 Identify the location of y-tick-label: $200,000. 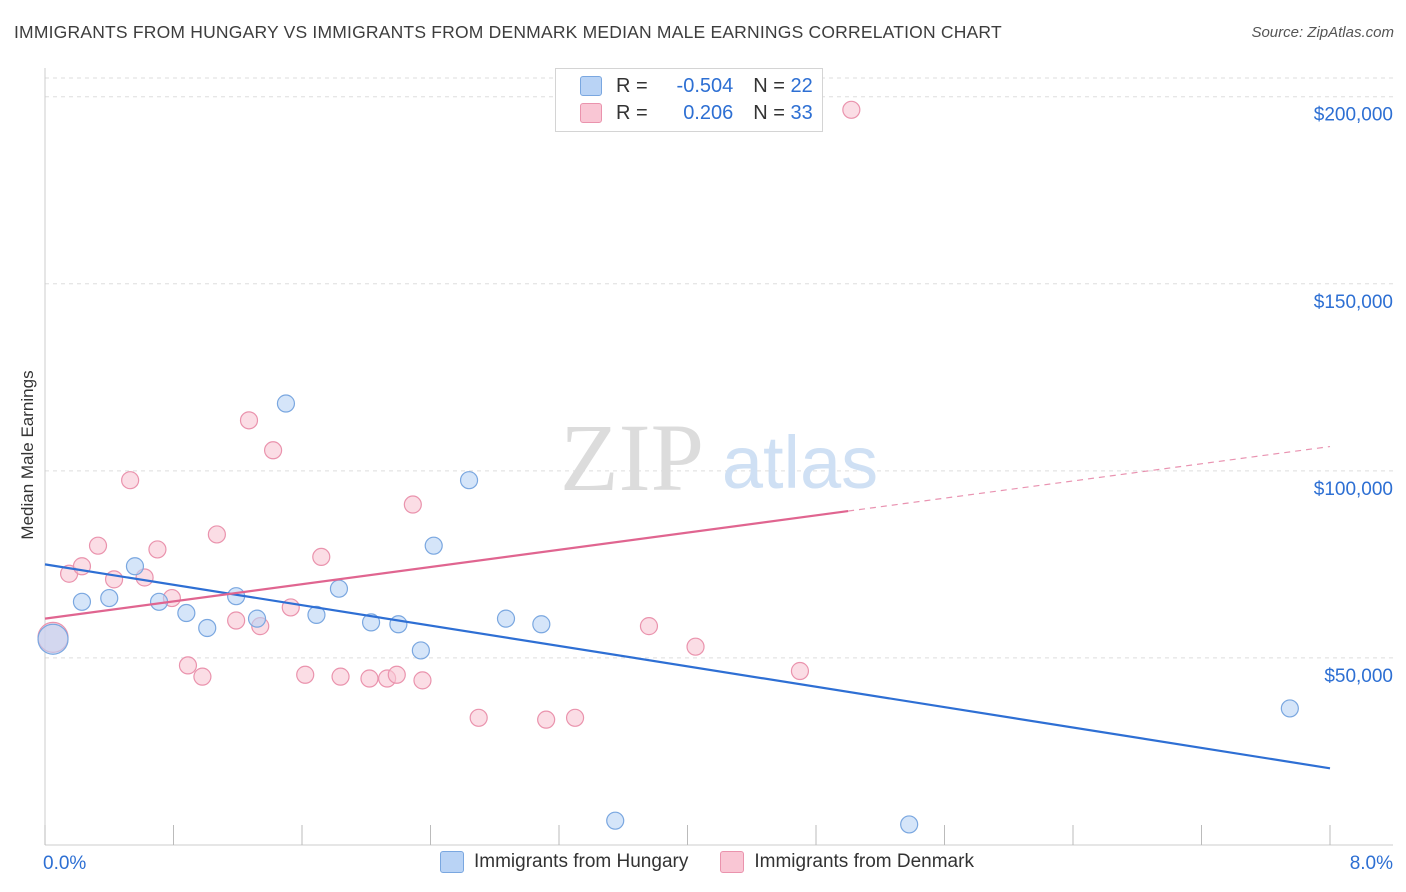
(1353, 115).